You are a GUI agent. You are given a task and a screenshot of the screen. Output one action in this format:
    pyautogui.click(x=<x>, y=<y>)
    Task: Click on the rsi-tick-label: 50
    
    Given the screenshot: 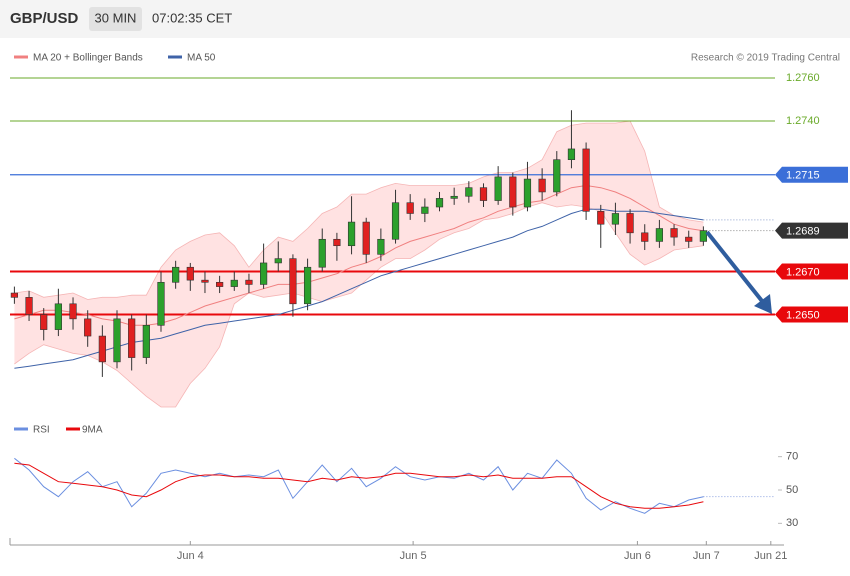 What is the action you would take?
    pyautogui.click(x=792, y=490)
    